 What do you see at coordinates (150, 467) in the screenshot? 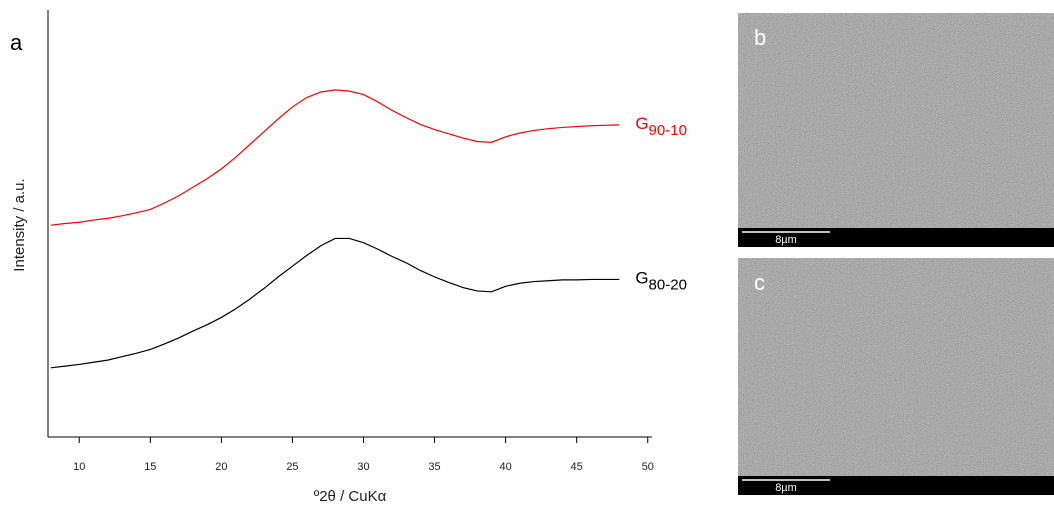
I see `x-tick-label: 15` at bounding box center [150, 467].